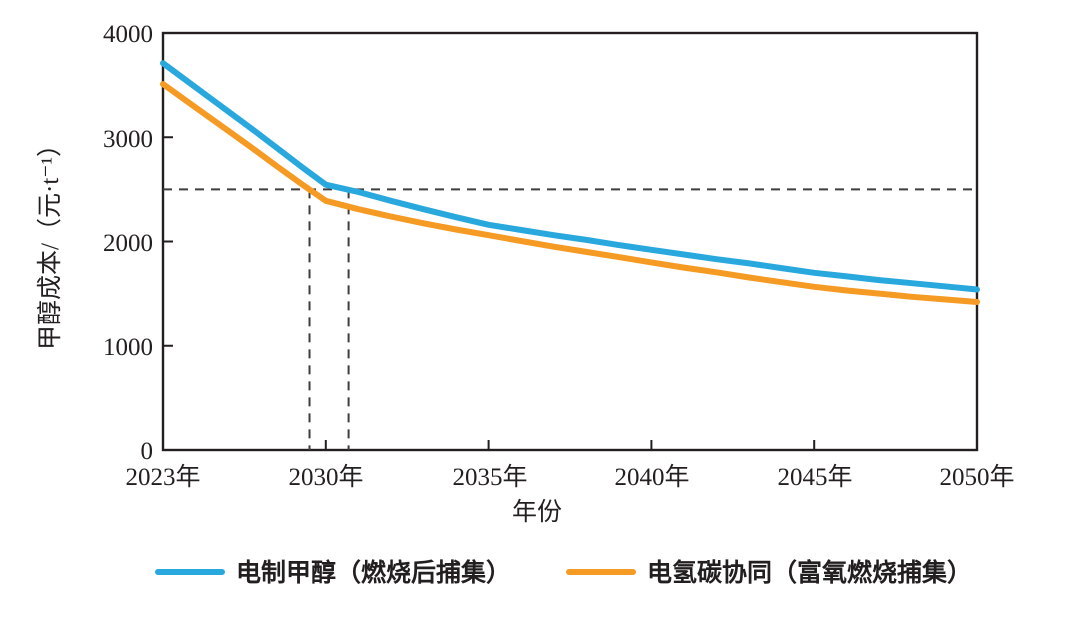 The width and height of the screenshot is (1084, 621). What do you see at coordinates (373, 572) in the screenshot?
I see `legend-label-blue: 电制甲醇（燃烧后捕集）` at bounding box center [373, 572].